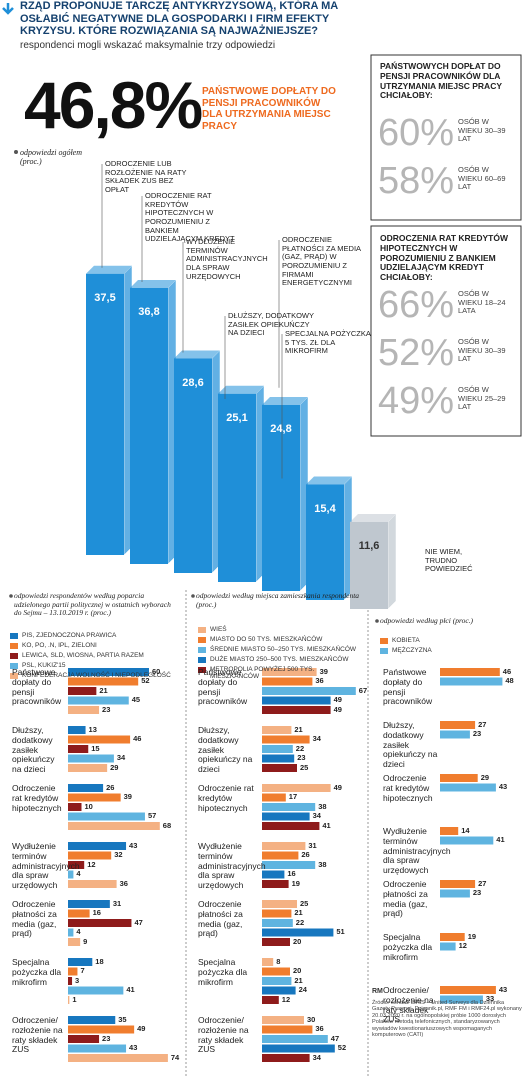 Image resolution: width=527 pixels, height=1080 pixels. What do you see at coordinates (51, 157) in the screenshot?
I see `legend: odpowiedzi ogółem (proc.)` at bounding box center [51, 157].